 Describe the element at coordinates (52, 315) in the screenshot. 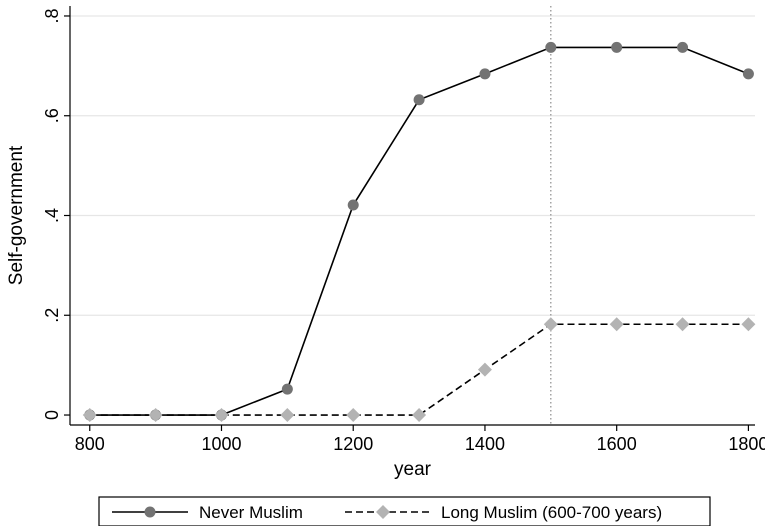

I see `y-tick-label: .2` at that location.